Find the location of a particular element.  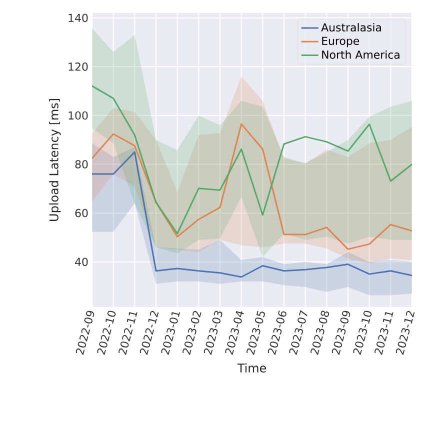

x-tick-label: 2023-07 is located at coordinates (298, 332).